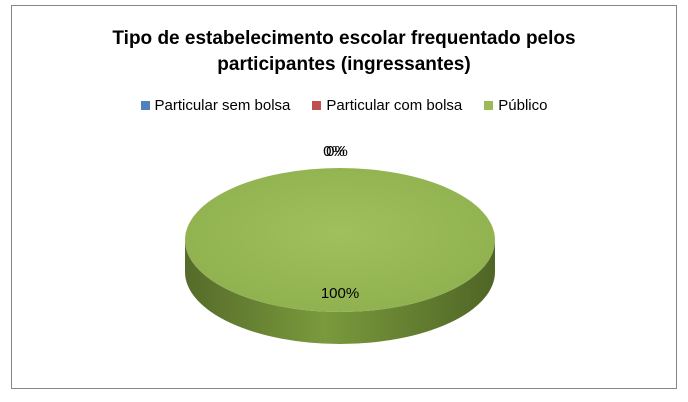 The height and width of the screenshot is (402, 688). What do you see at coordinates (489, 105) in the screenshot?
I see `legend-swatch-publico` at bounding box center [489, 105].